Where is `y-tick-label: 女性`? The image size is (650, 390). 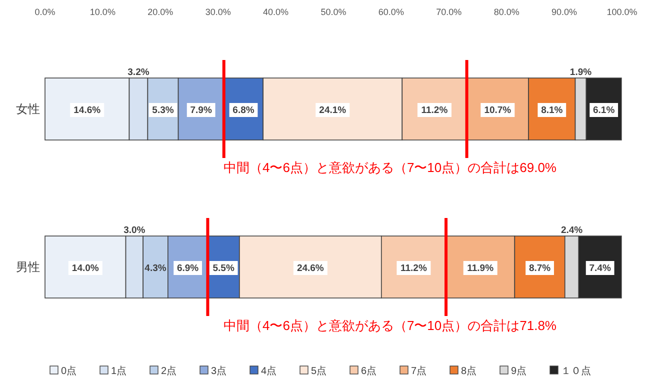 y-tick-label: 女性 is located at coordinates (28, 109).